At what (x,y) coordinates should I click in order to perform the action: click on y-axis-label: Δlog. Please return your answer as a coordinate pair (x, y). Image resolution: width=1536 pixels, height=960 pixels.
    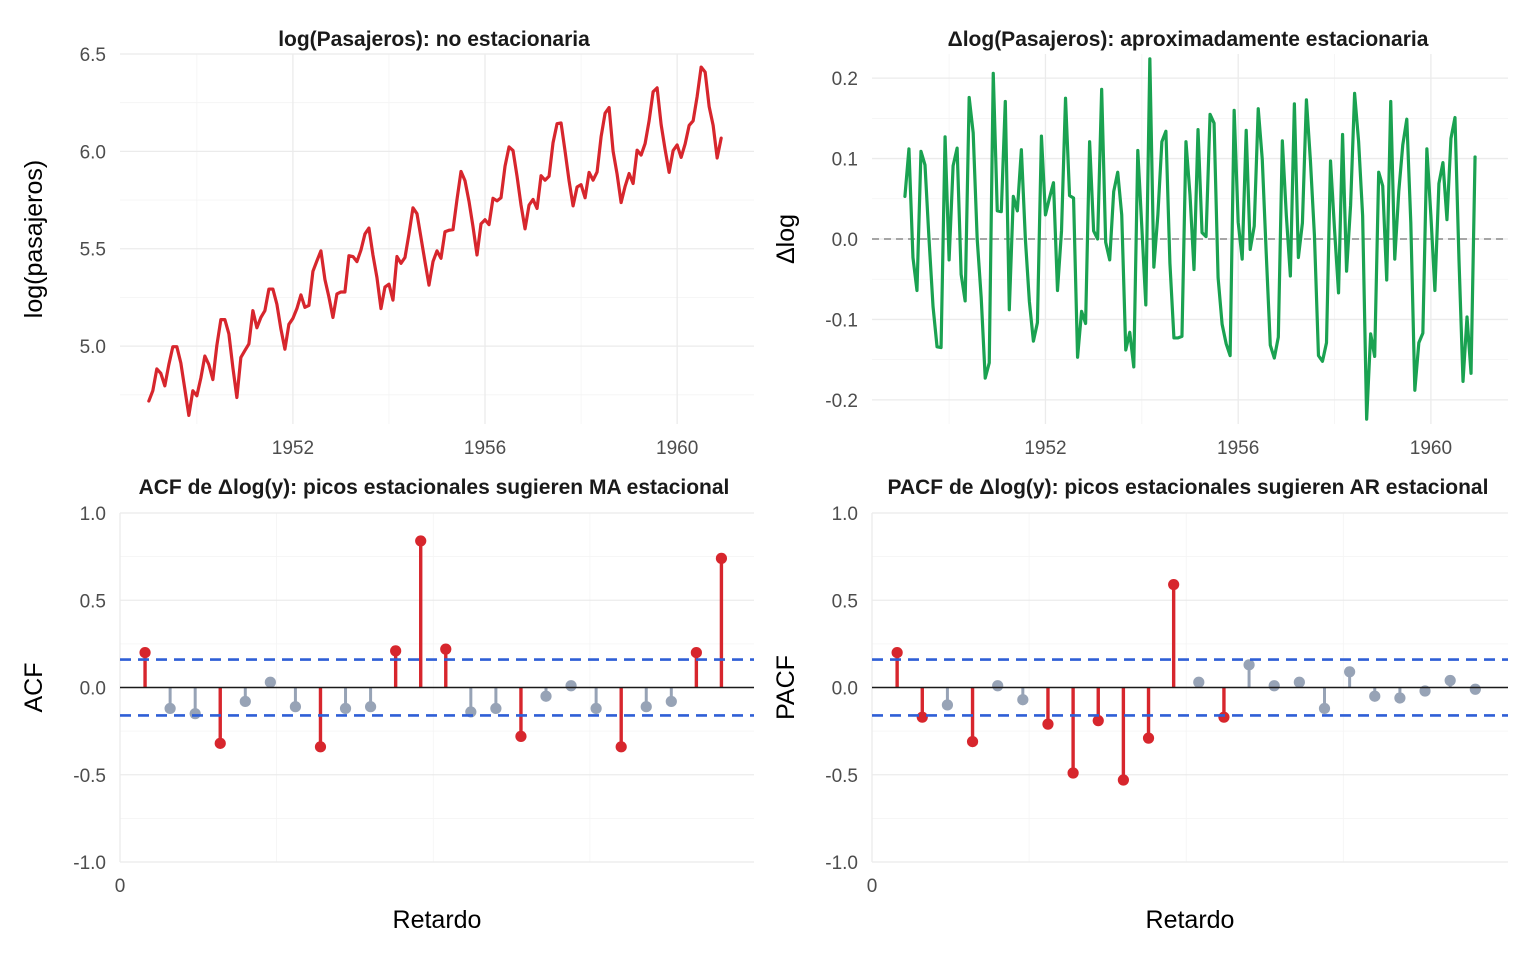
    Looking at the image, I should click on (786, 239).